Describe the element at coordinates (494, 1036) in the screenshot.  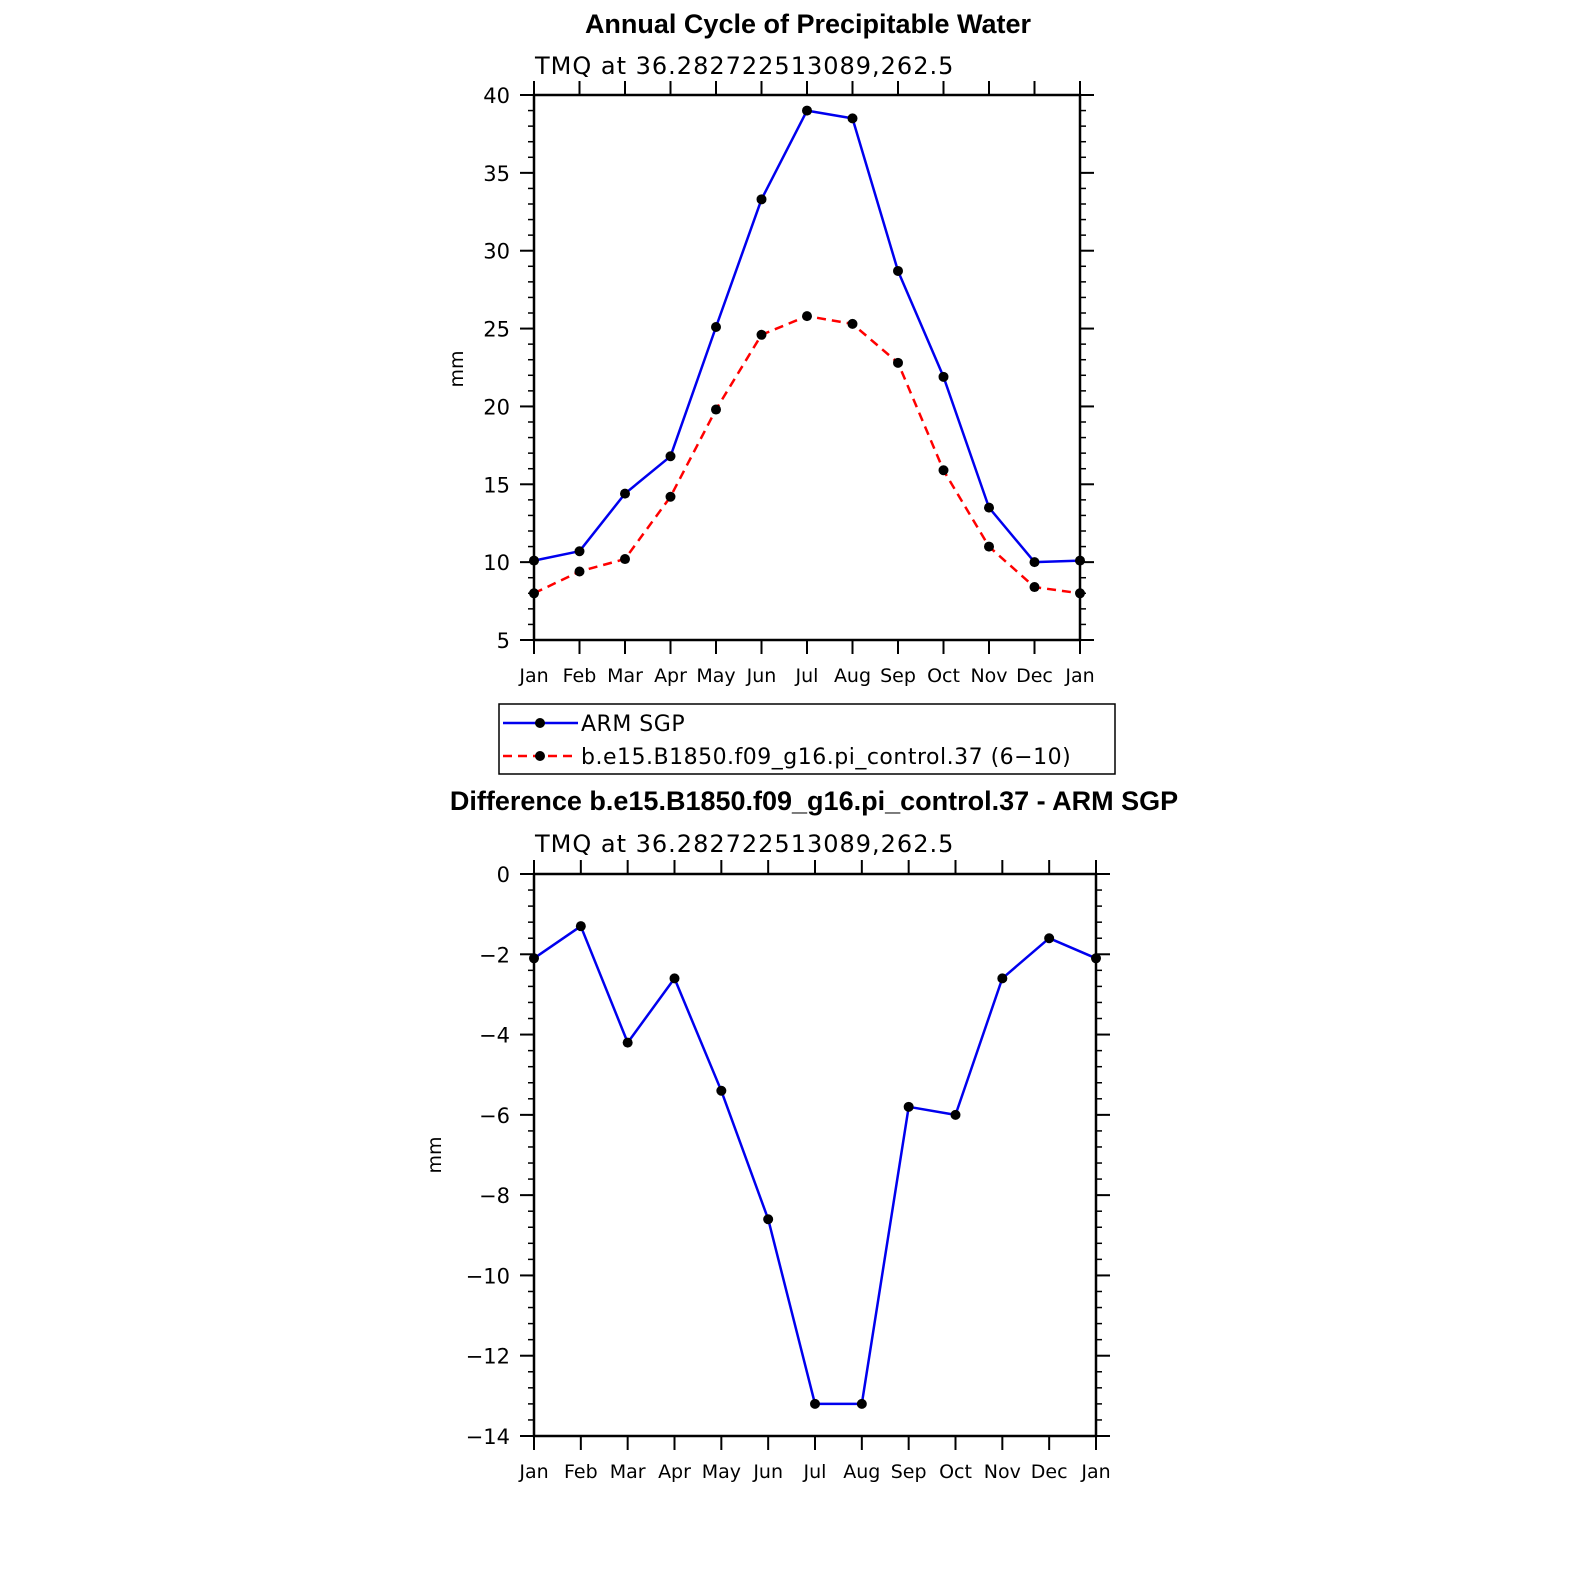
I see `y-tick-label: −4` at that location.